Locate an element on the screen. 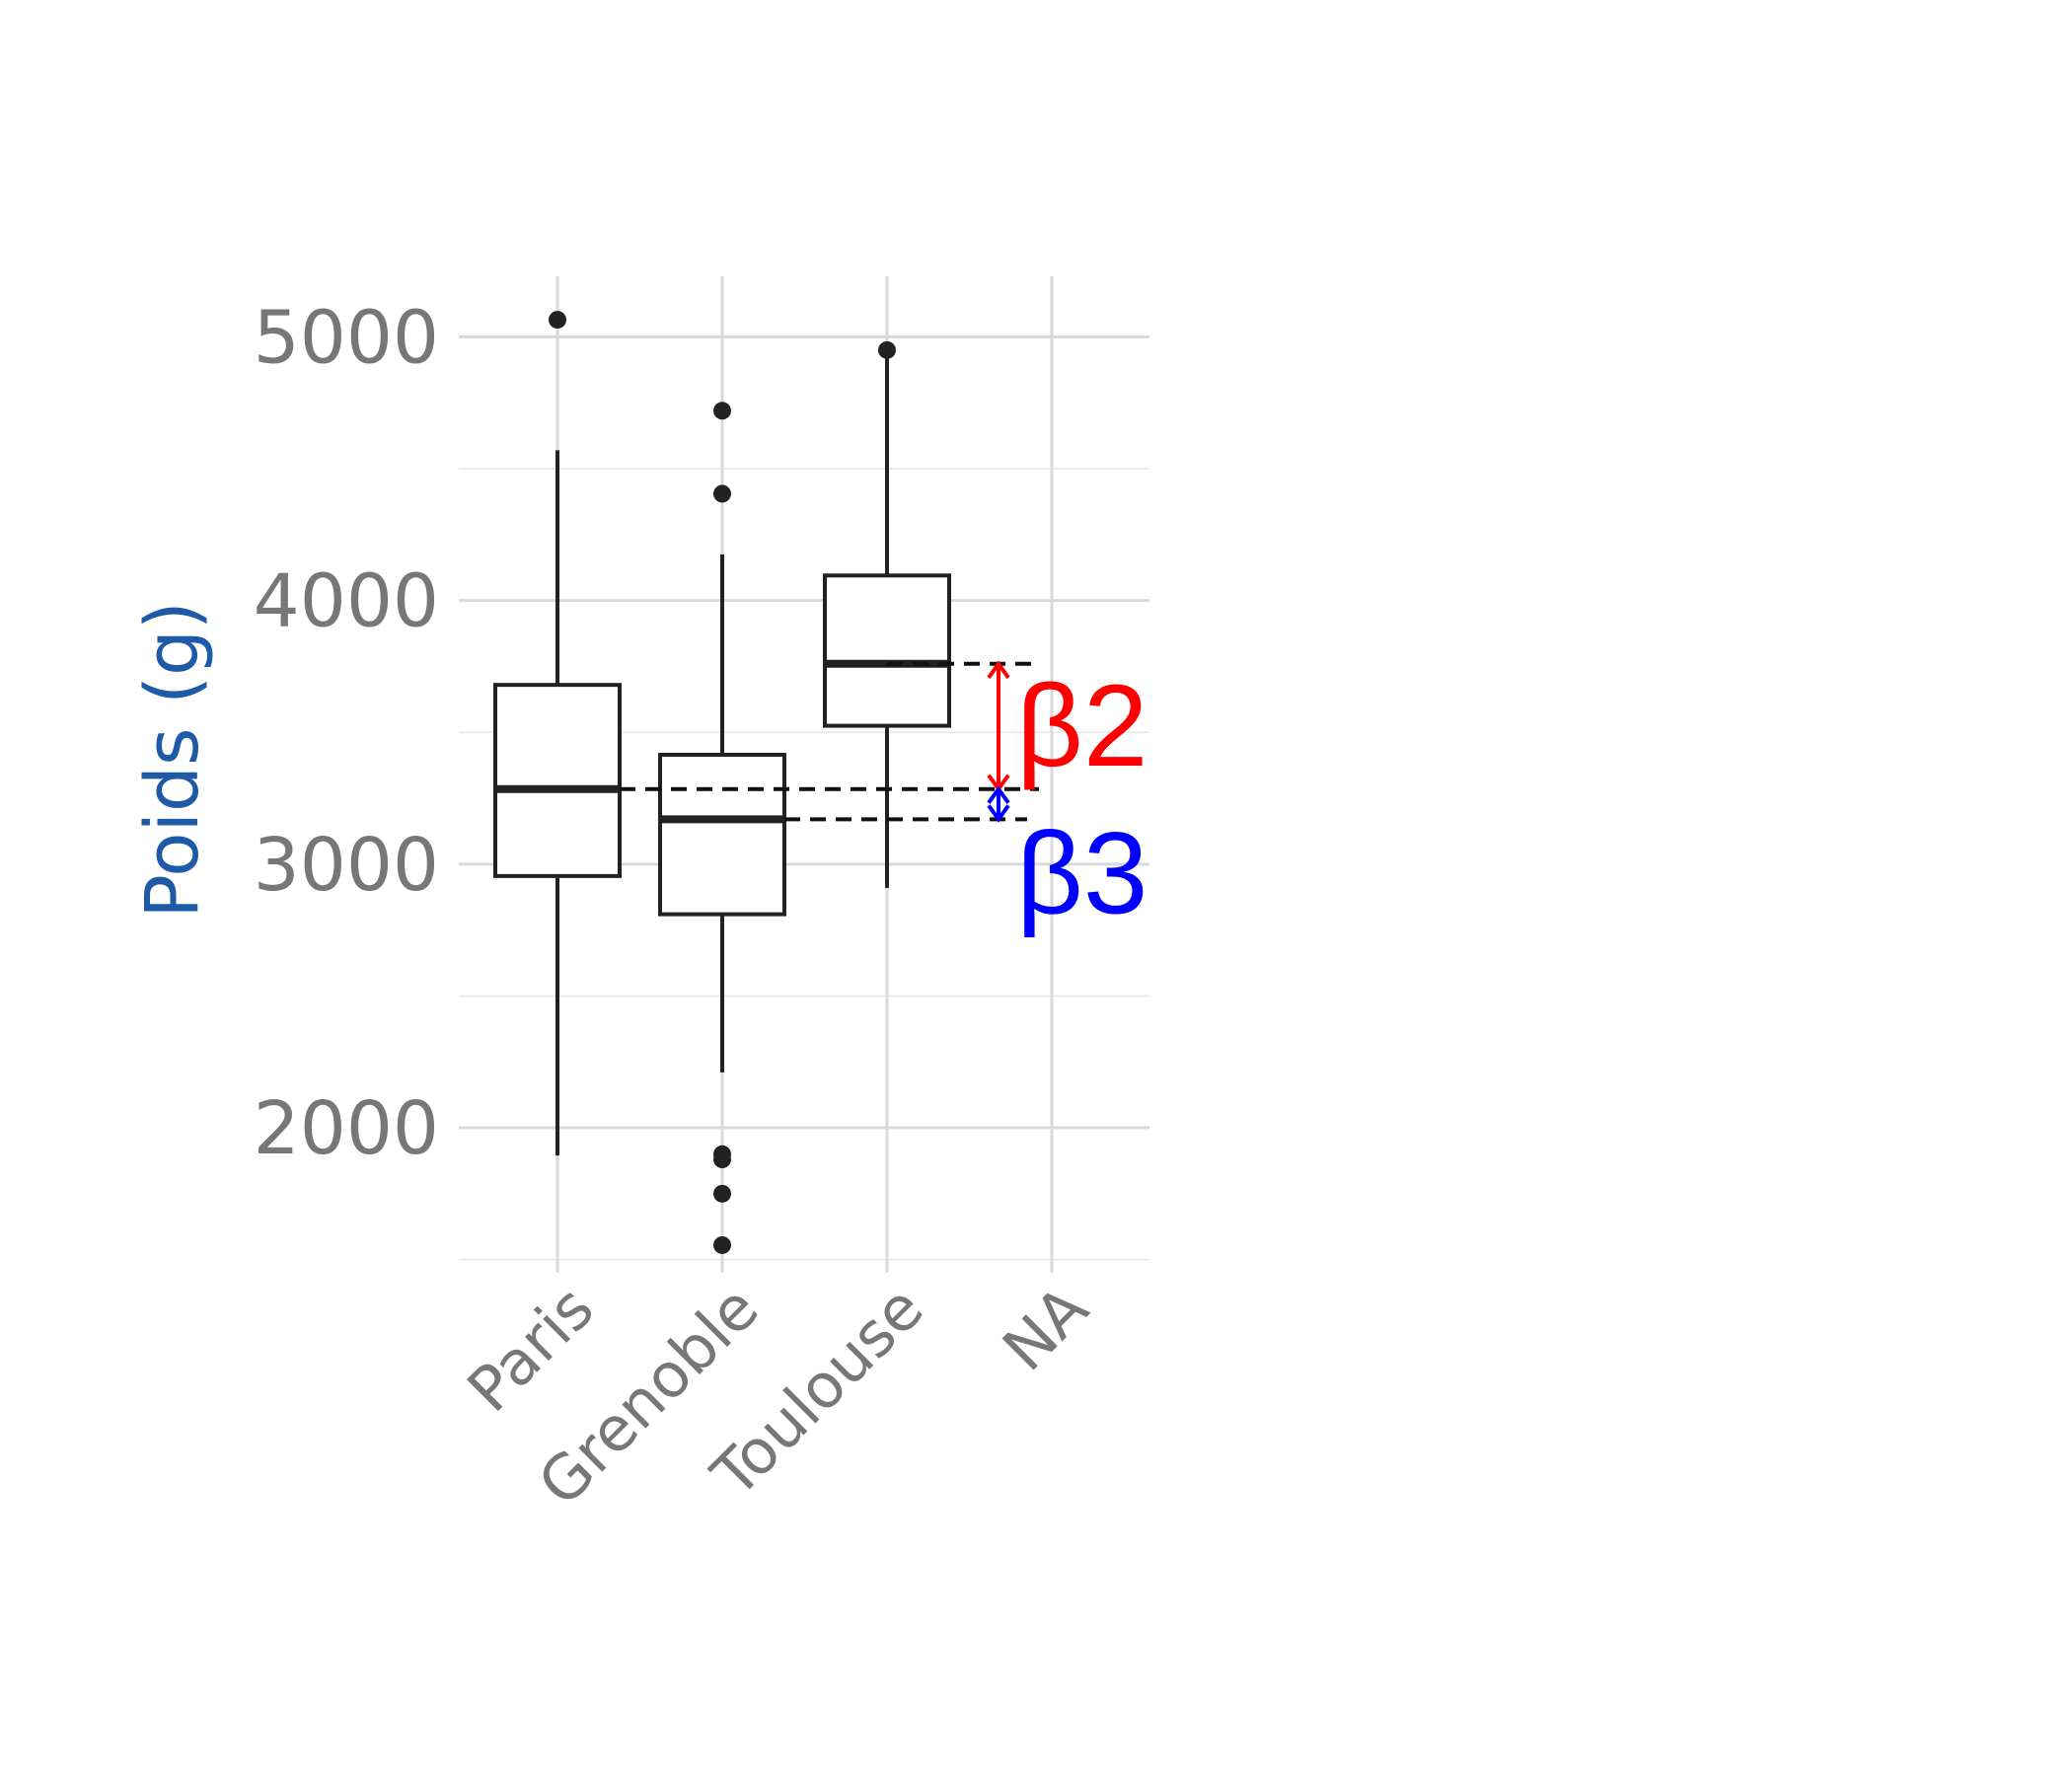 Image resolution: width=2072 pixels, height=1776 pixels. y-tick-label: 4000 is located at coordinates (346, 602).